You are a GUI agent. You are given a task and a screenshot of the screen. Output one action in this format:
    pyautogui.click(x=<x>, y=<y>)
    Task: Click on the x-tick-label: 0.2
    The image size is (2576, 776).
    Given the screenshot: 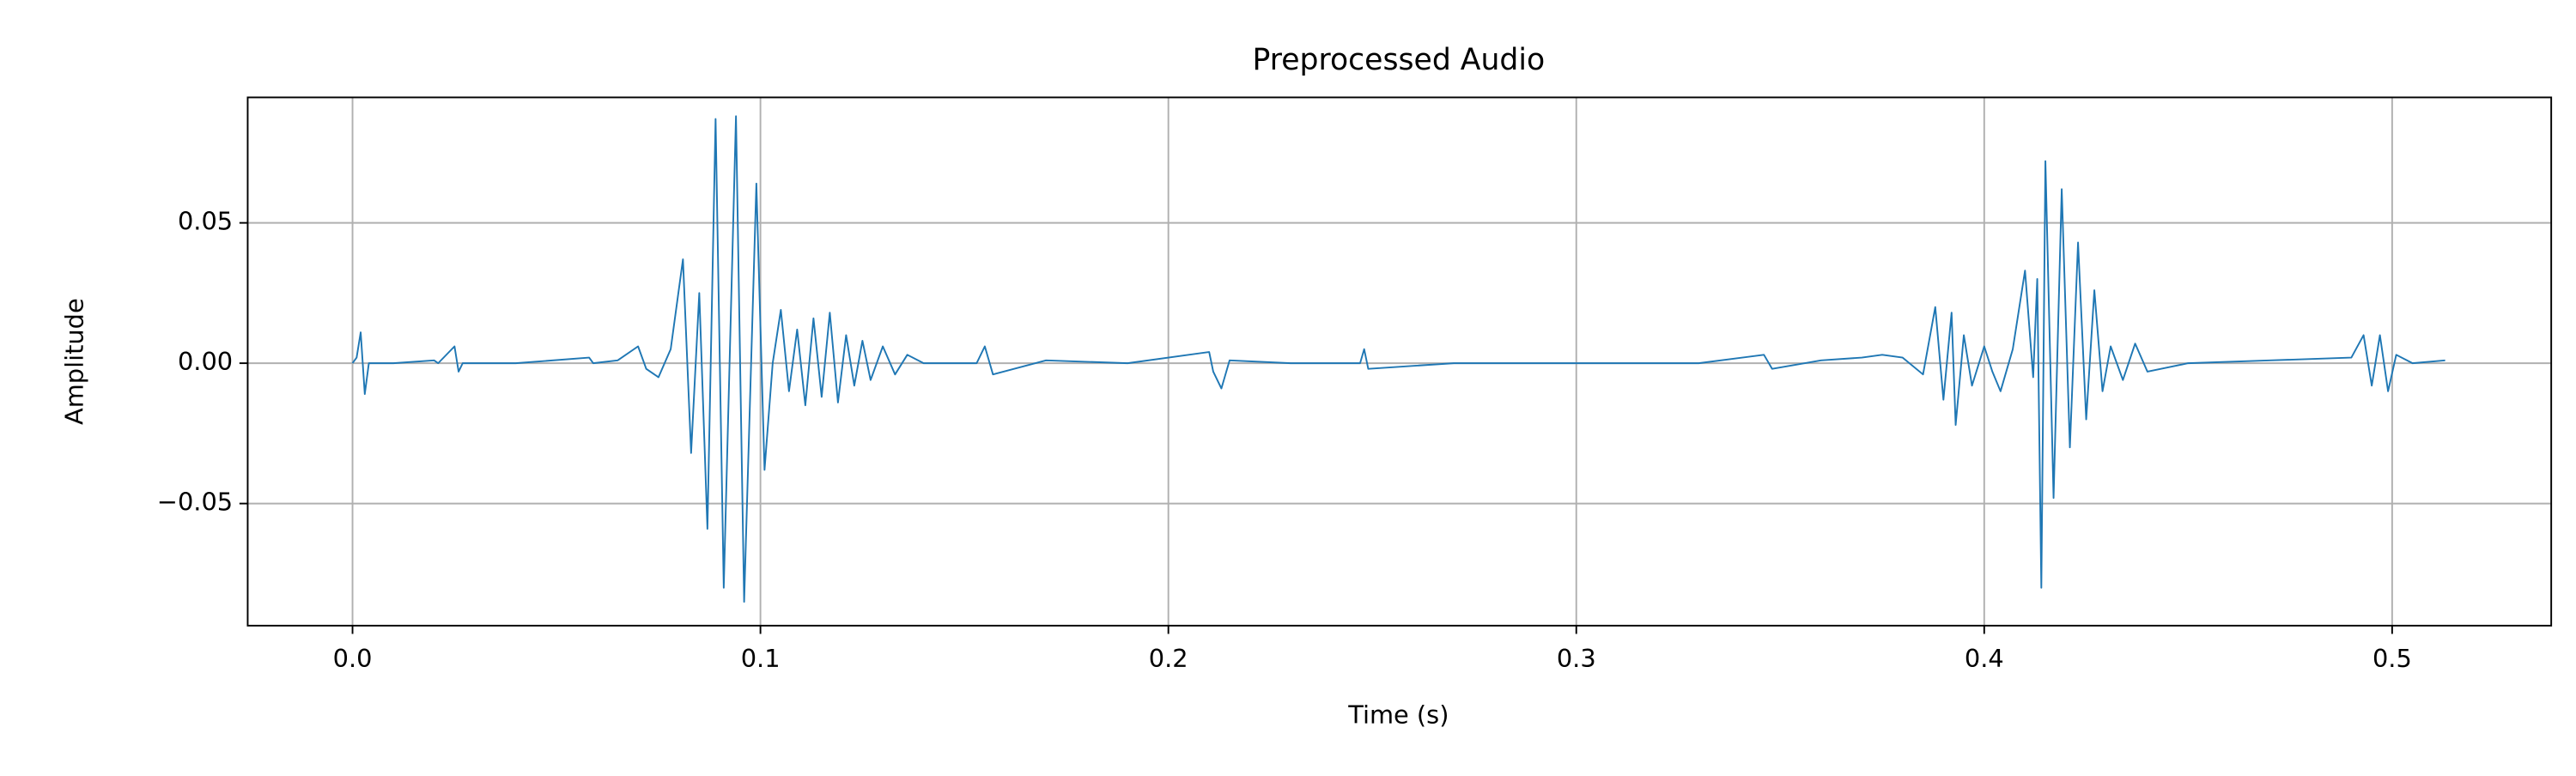 What is the action you would take?
    pyautogui.click(x=1169, y=659)
    